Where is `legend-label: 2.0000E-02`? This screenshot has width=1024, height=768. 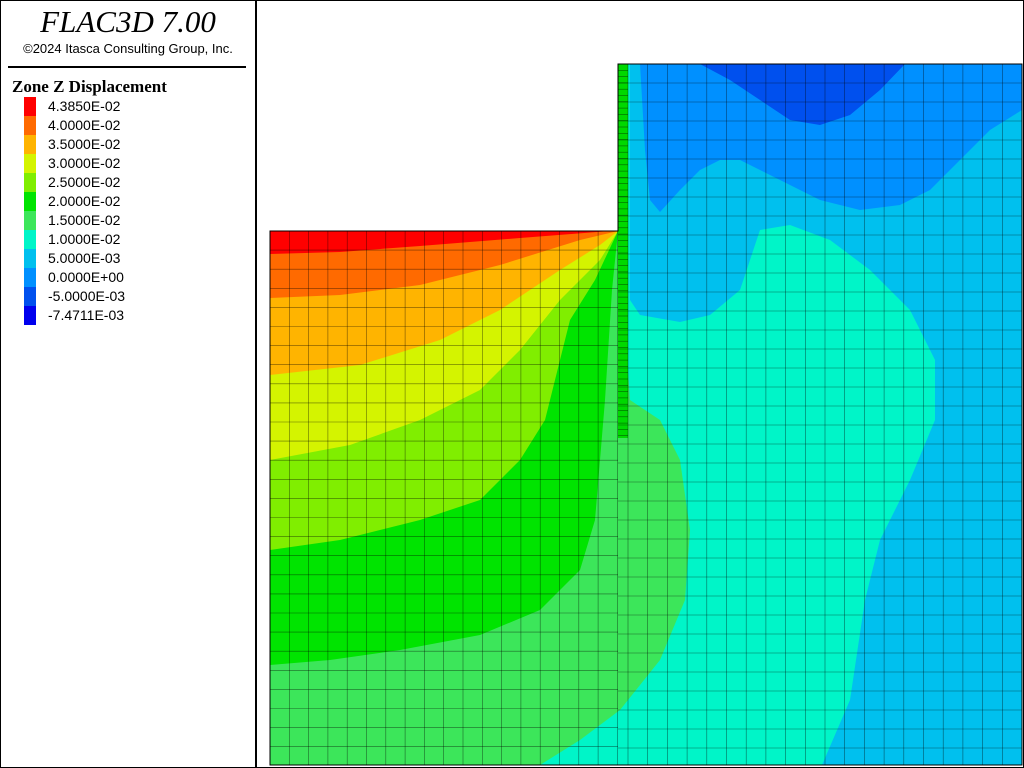 legend-label: 2.0000E-02 is located at coordinates (84, 201).